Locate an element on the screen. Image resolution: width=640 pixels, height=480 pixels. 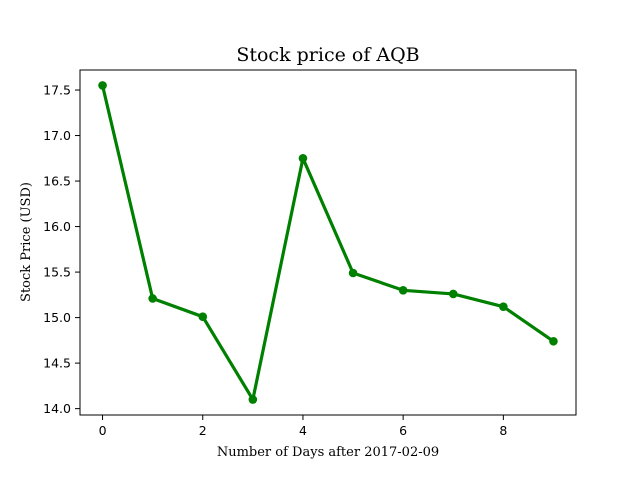
y-tick-label: 14.5 is located at coordinates (57, 363).